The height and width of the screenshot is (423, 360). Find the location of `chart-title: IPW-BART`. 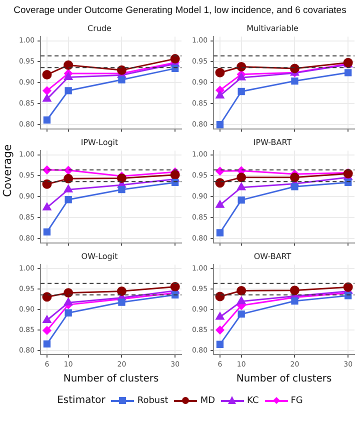

chart-title: IPW-BART is located at coordinates (272, 142).